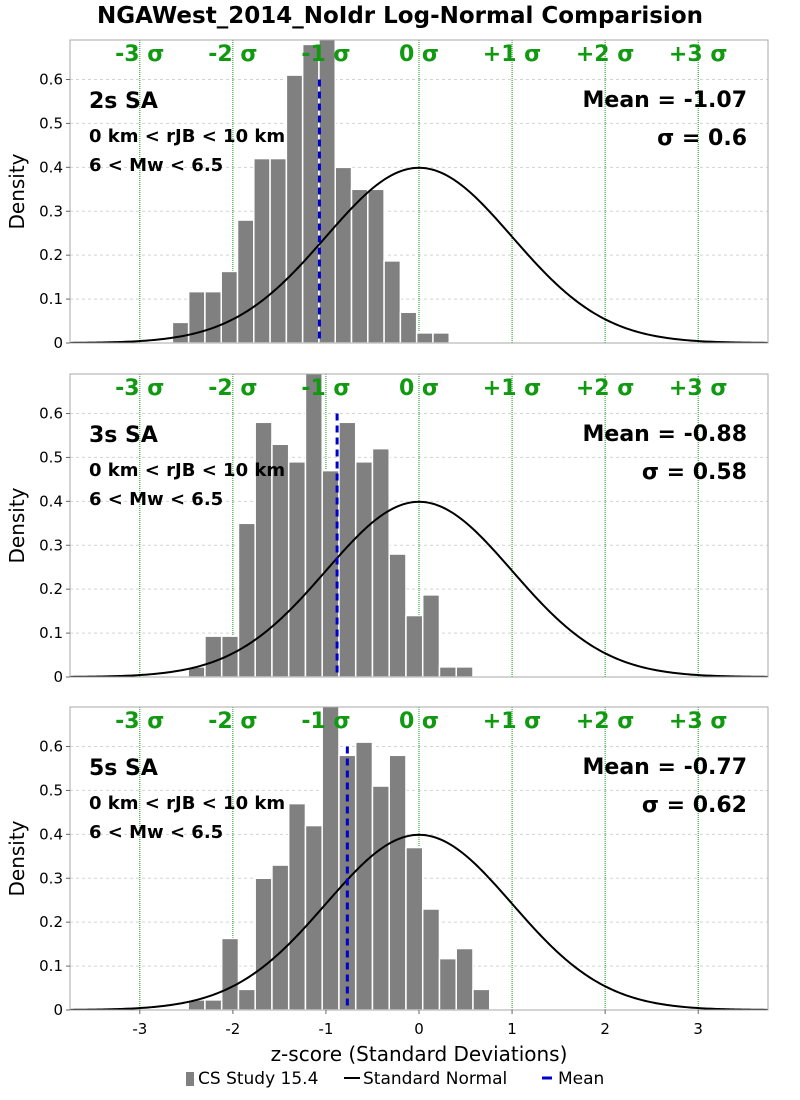 Image resolution: width=800 pixels, height=1100 pixels. I want to click on x-tick-label: 0, so click(419, 1029).